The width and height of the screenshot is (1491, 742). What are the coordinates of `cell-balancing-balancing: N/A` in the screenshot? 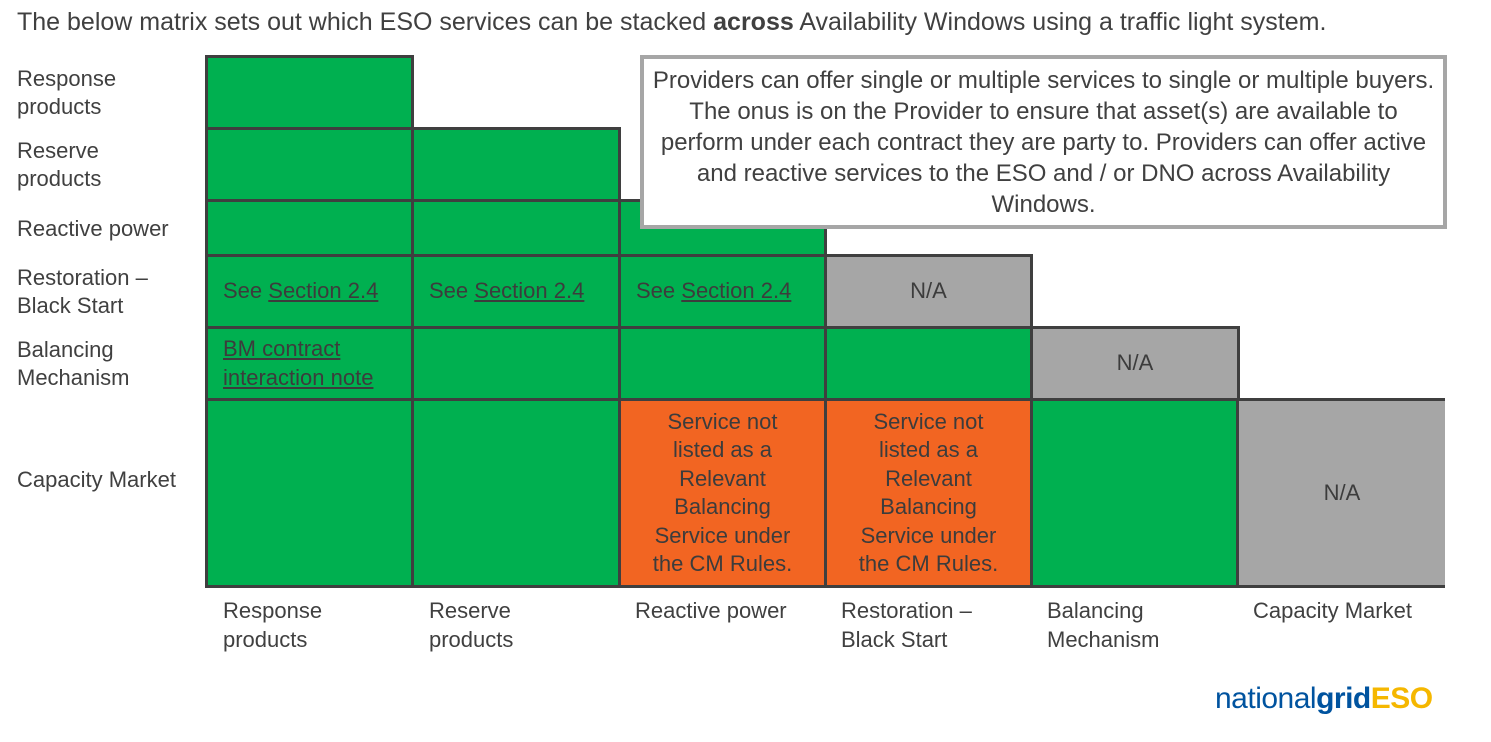 It's located at (1135, 363).